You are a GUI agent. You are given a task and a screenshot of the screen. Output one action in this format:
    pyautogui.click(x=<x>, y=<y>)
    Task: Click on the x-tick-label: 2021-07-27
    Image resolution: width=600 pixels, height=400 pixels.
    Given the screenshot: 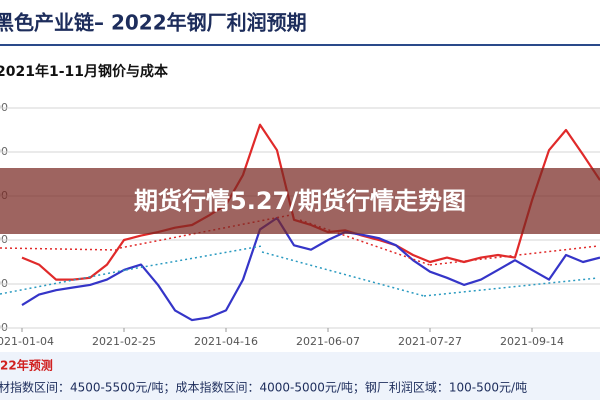 What is the action you would take?
    pyautogui.click(x=430, y=341)
    